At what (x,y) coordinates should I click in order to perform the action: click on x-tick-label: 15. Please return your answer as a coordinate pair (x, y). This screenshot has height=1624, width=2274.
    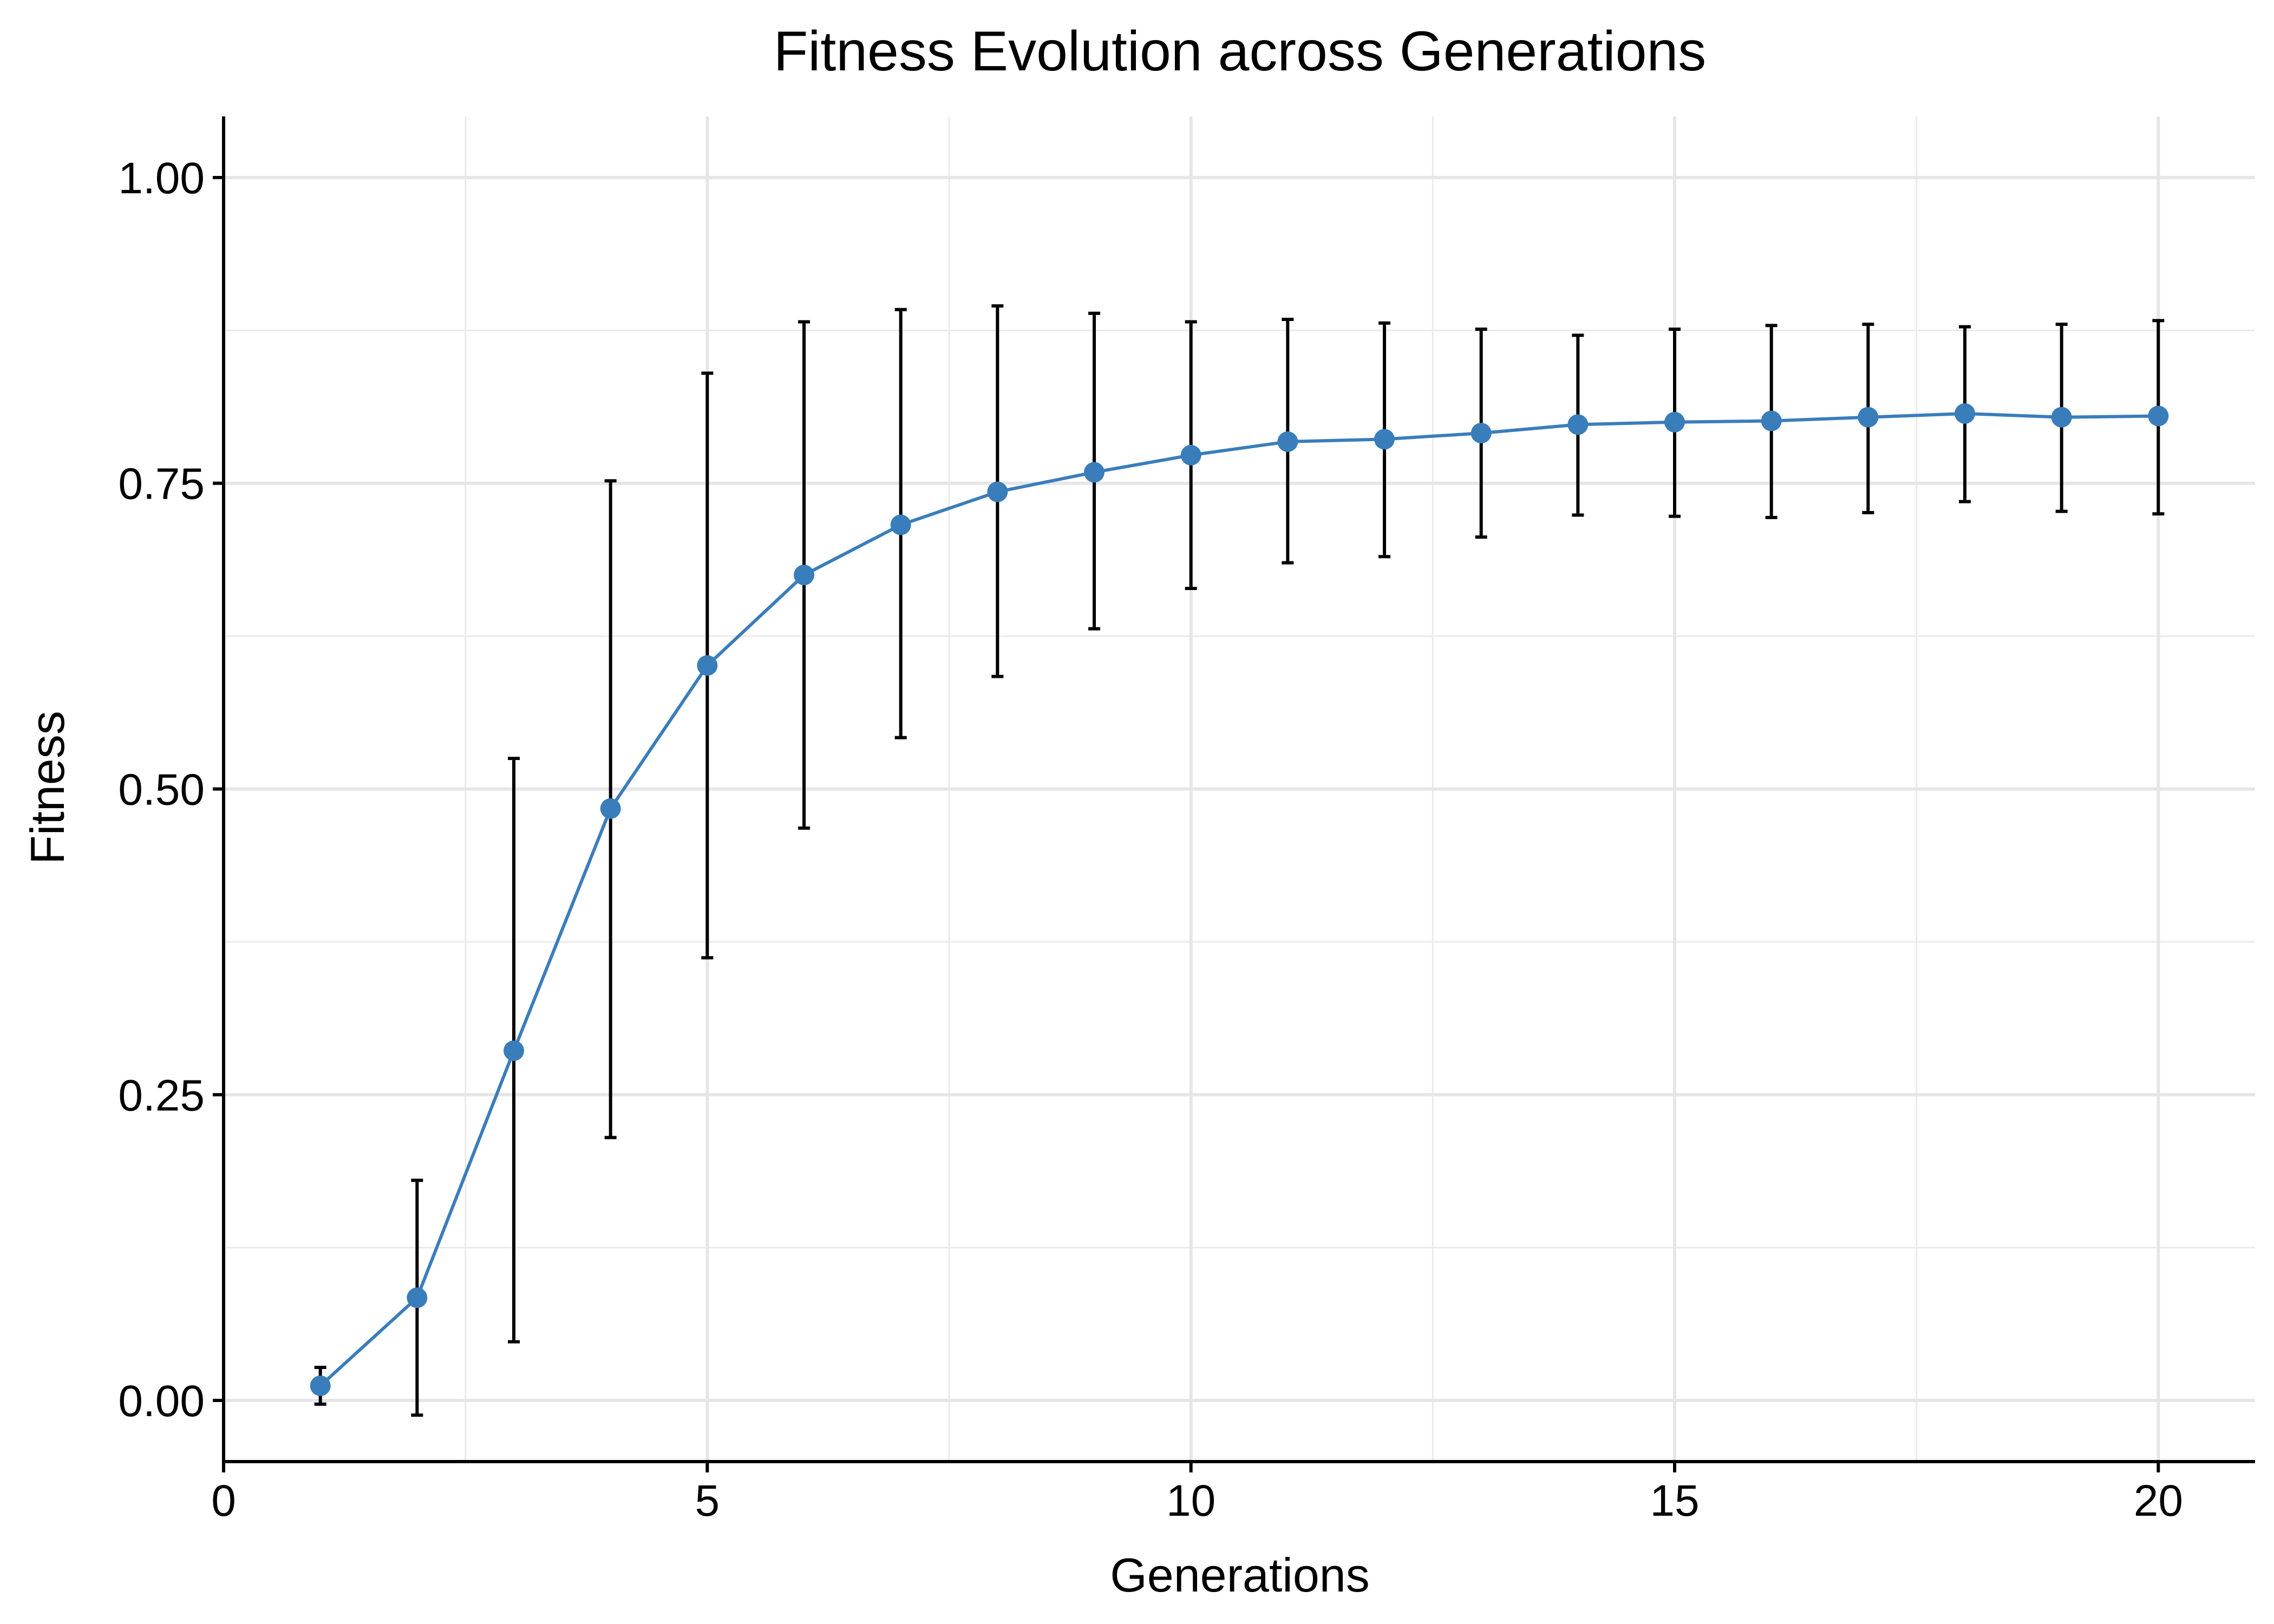
    Looking at the image, I should click on (1675, 1500).